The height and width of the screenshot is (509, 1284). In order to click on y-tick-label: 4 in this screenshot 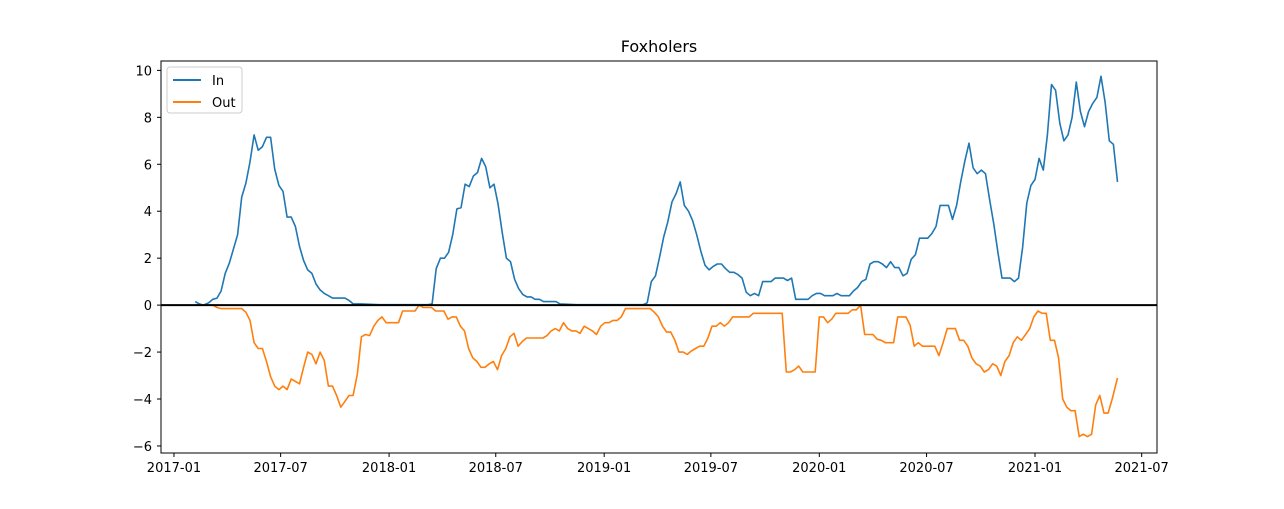, I will do `click(148, 212)`.